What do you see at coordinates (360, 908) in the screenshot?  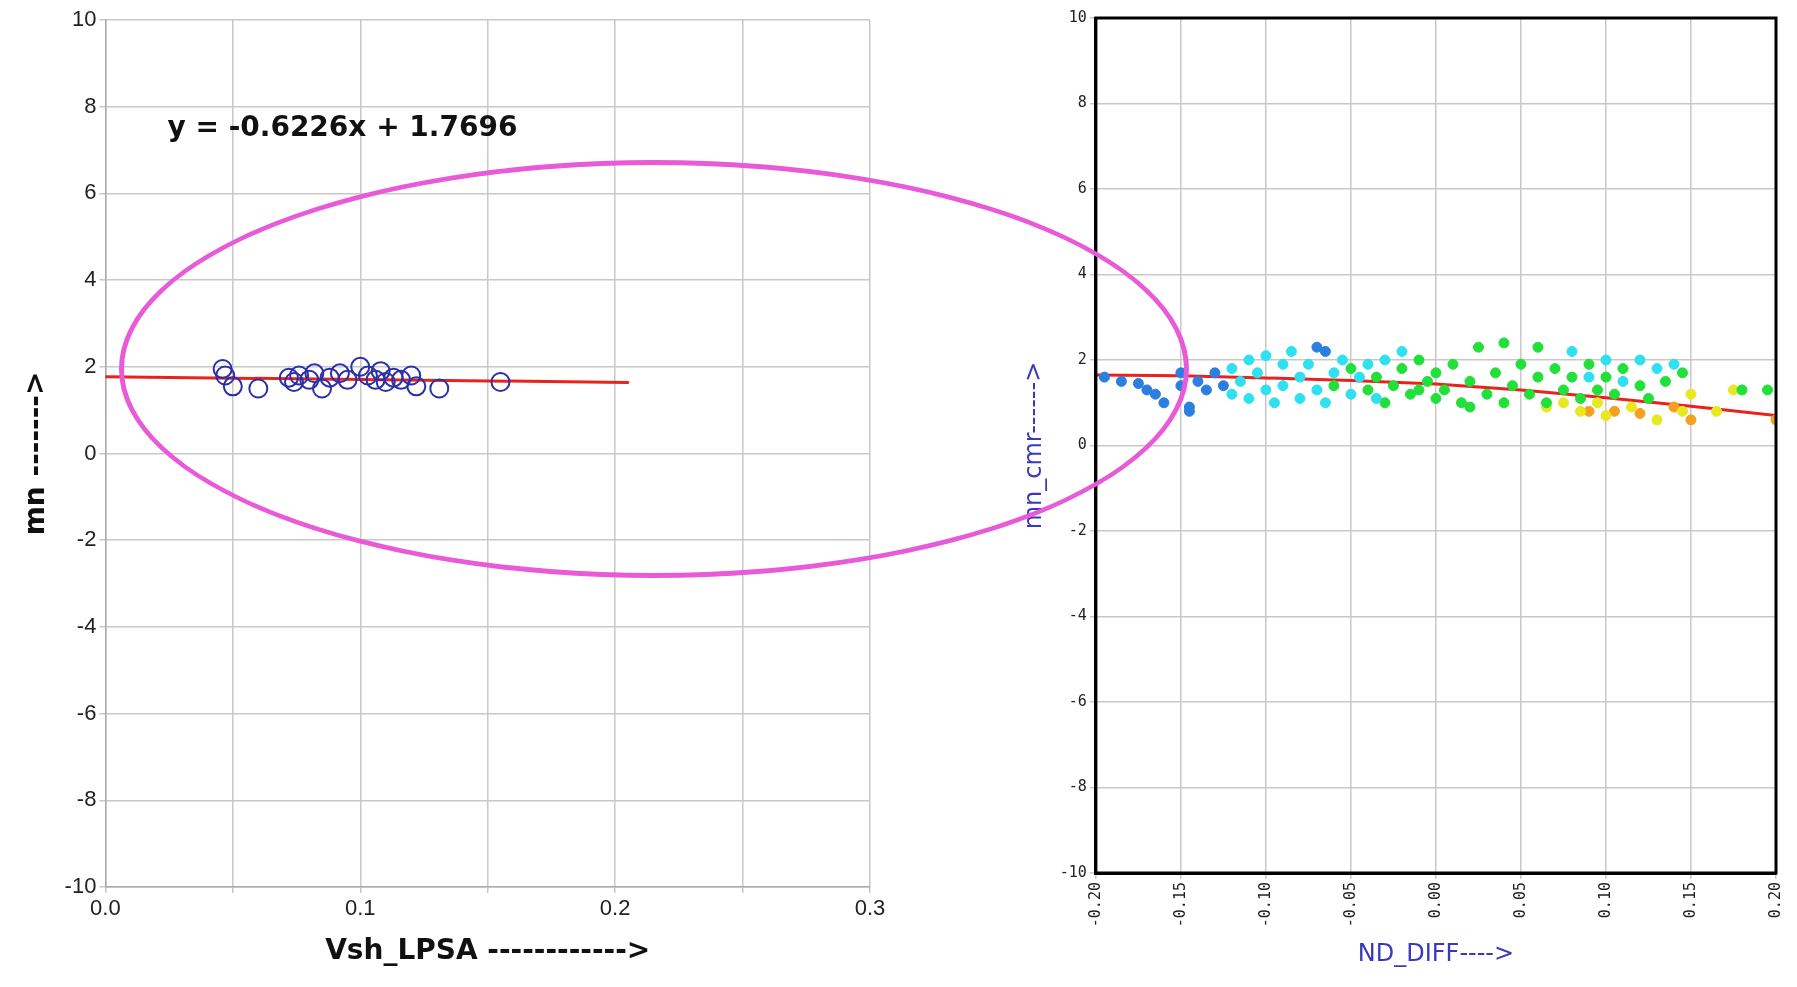 I see `x-tick-label: 0.1` at bounding box center [360, 908].